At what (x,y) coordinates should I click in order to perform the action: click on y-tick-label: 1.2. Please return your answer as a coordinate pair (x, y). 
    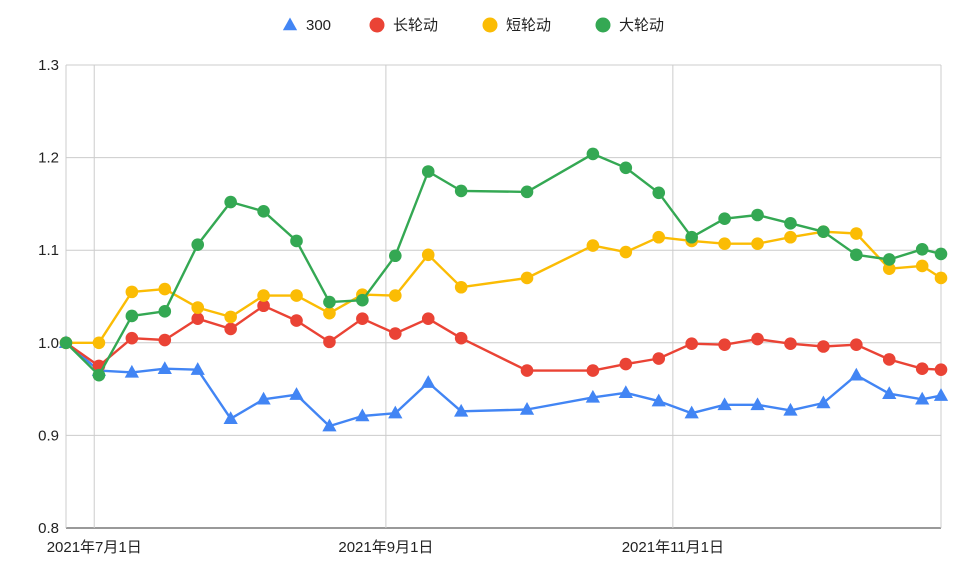
    Looking at the image, I should click on (48, 158).